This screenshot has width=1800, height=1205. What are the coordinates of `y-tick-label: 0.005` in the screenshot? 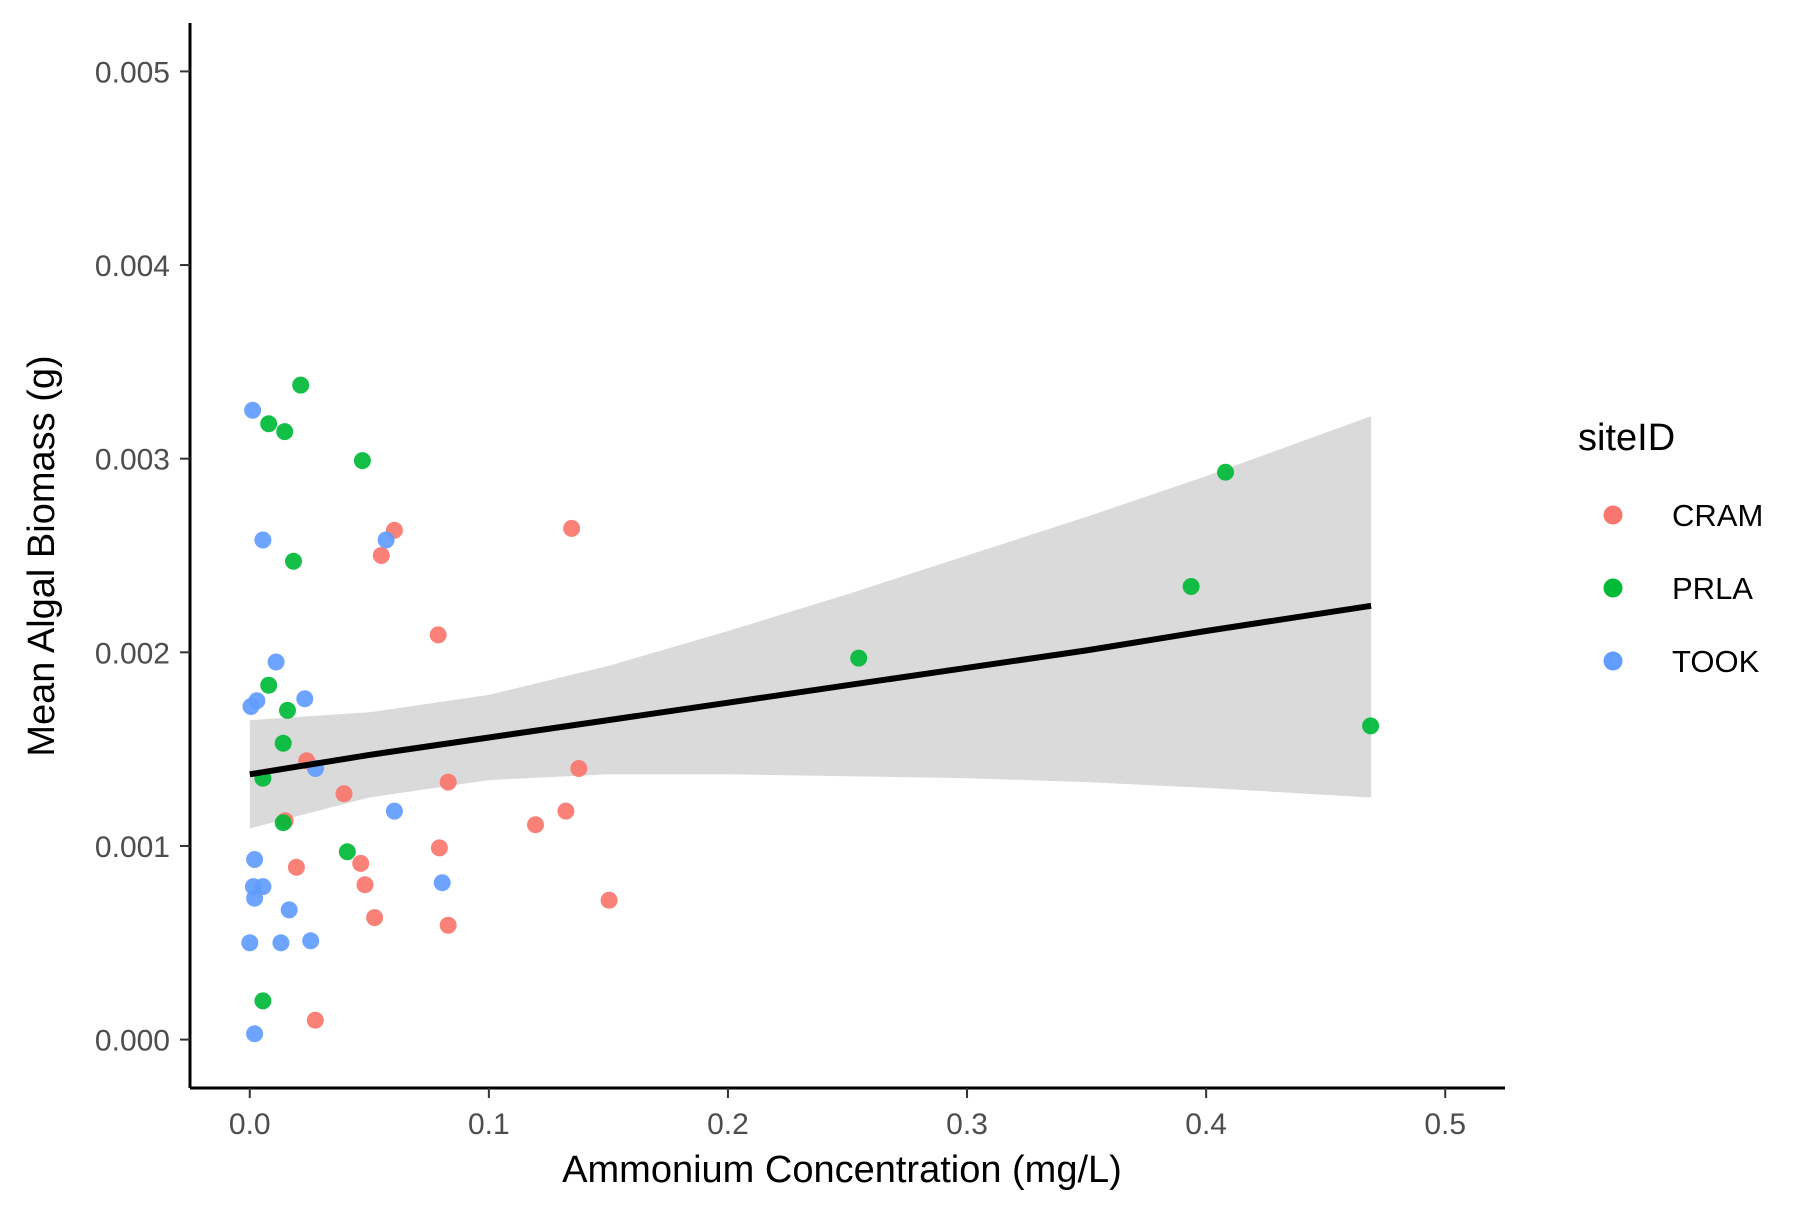 It's located at (132, 72).